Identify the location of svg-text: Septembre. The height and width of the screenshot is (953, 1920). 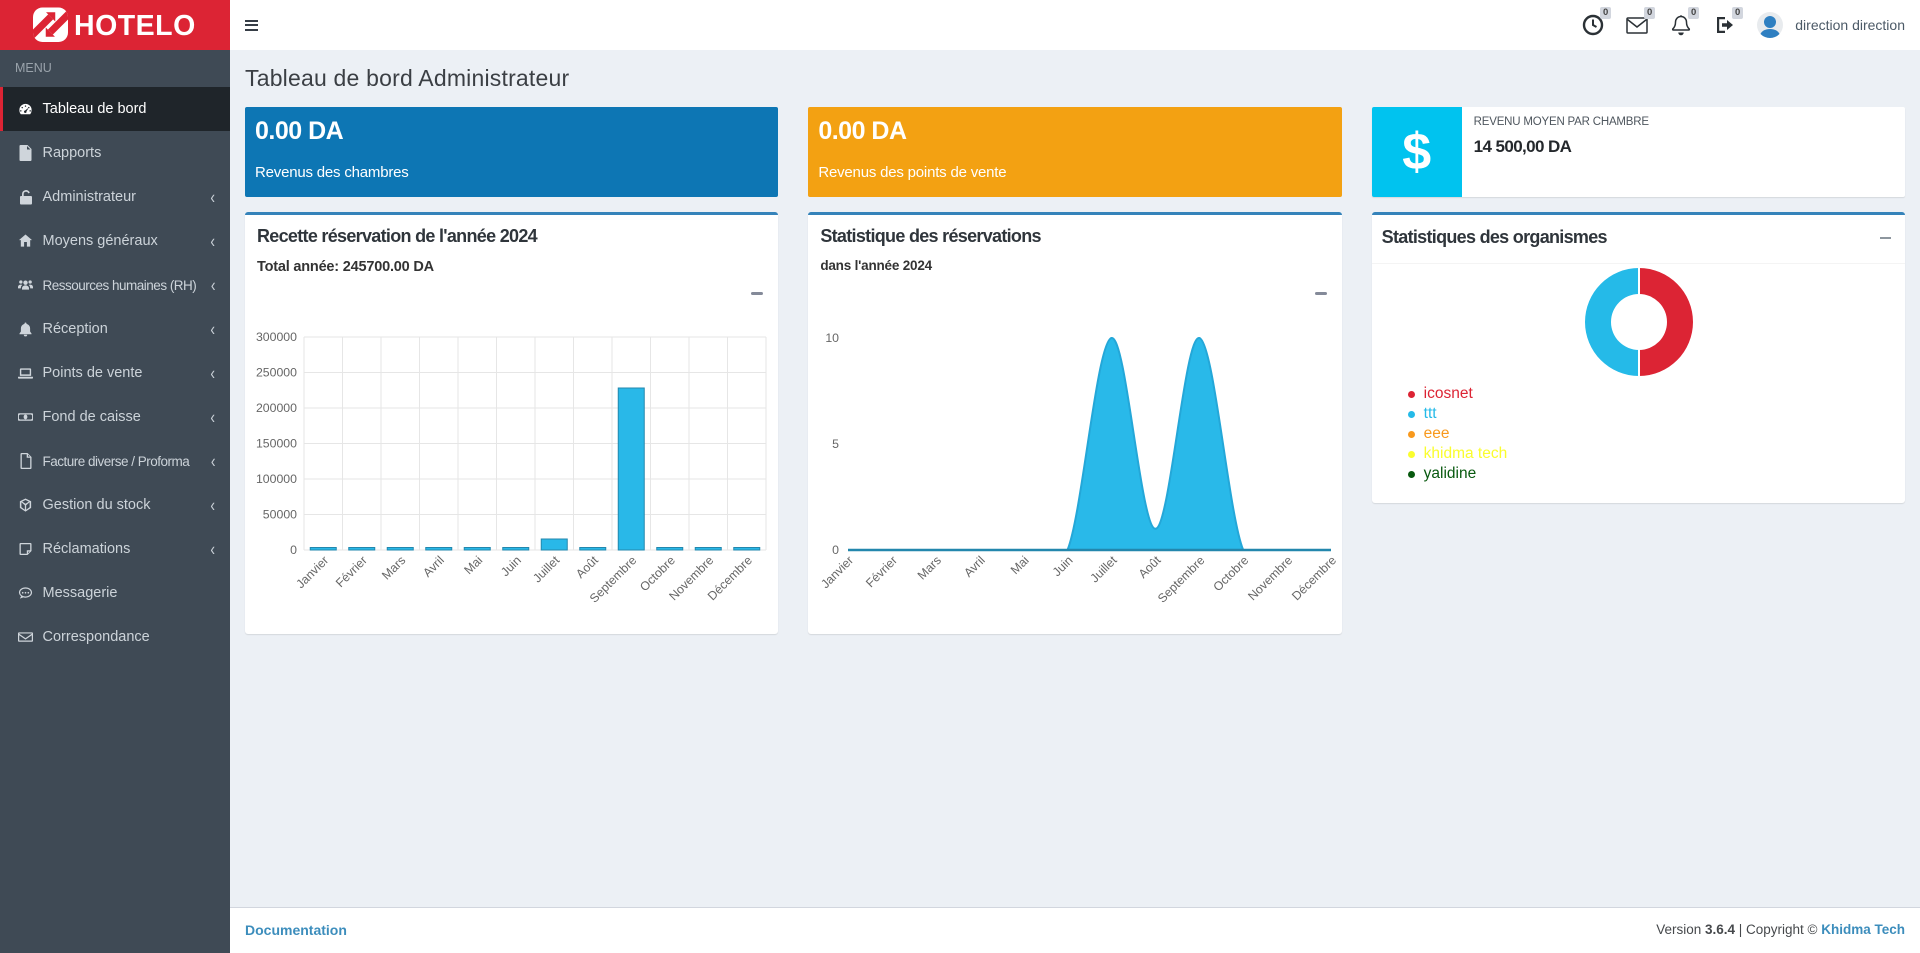
(1181, 579).